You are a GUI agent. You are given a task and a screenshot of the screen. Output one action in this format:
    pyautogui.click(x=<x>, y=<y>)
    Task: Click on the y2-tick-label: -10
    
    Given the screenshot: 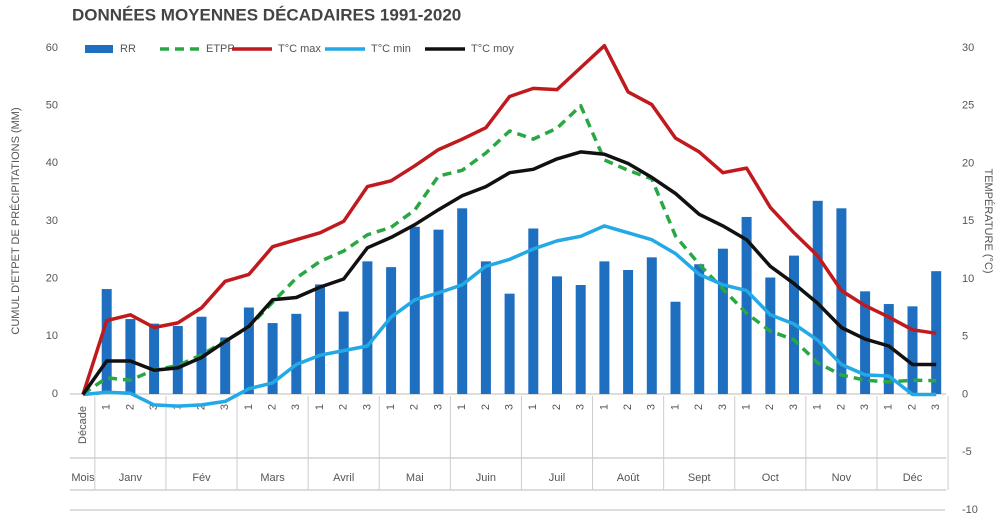 What is the action you would take?
    pyautogui.click(x=970, y=510)
    